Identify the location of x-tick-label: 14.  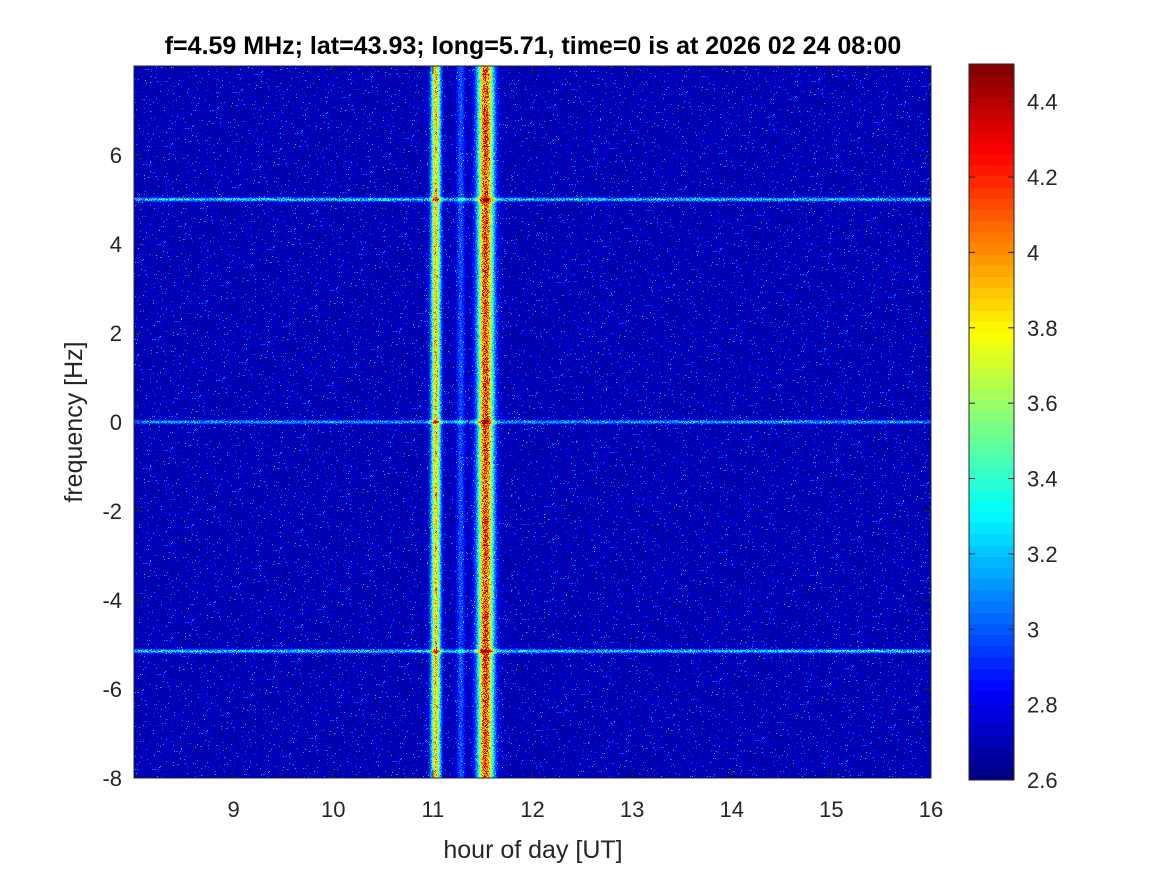
(732, 809).